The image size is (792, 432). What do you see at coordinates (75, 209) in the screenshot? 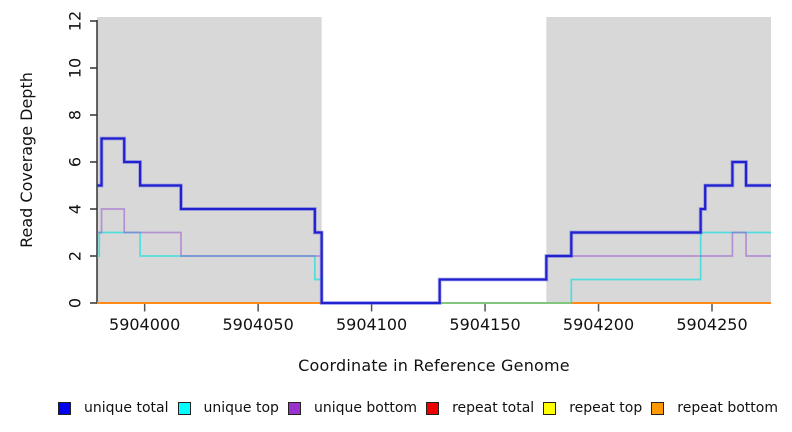
I see `y-tick-label: 4` at bounding box center [75, 209].